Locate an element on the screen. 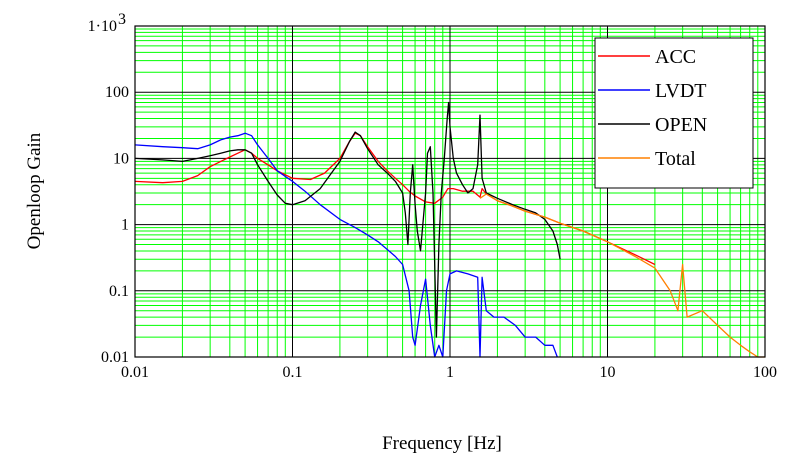 The width and height of the screenshot is (785, 469). x-tick-labels: 0.01 0.1 1 10 100 is located at coordinates (449, 372).